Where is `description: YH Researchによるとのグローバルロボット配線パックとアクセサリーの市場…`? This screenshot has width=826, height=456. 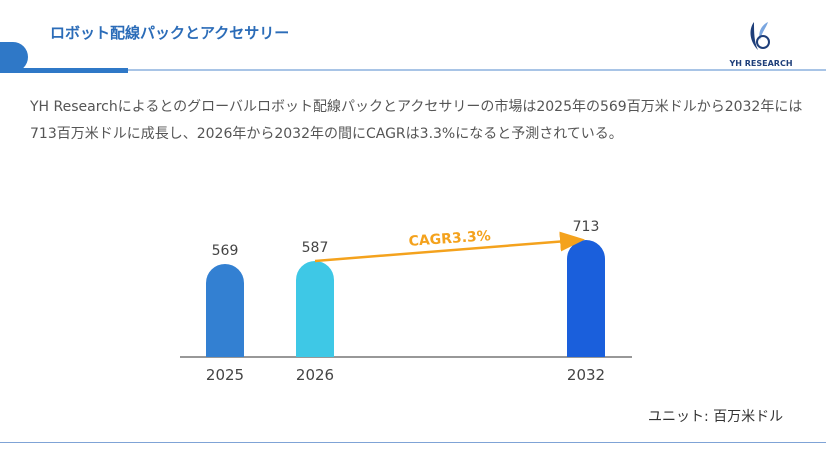
description: YH Researchによるとのグローバルロボット配線パックとアクセサリーの市場… is located at coordinates (416, 120).